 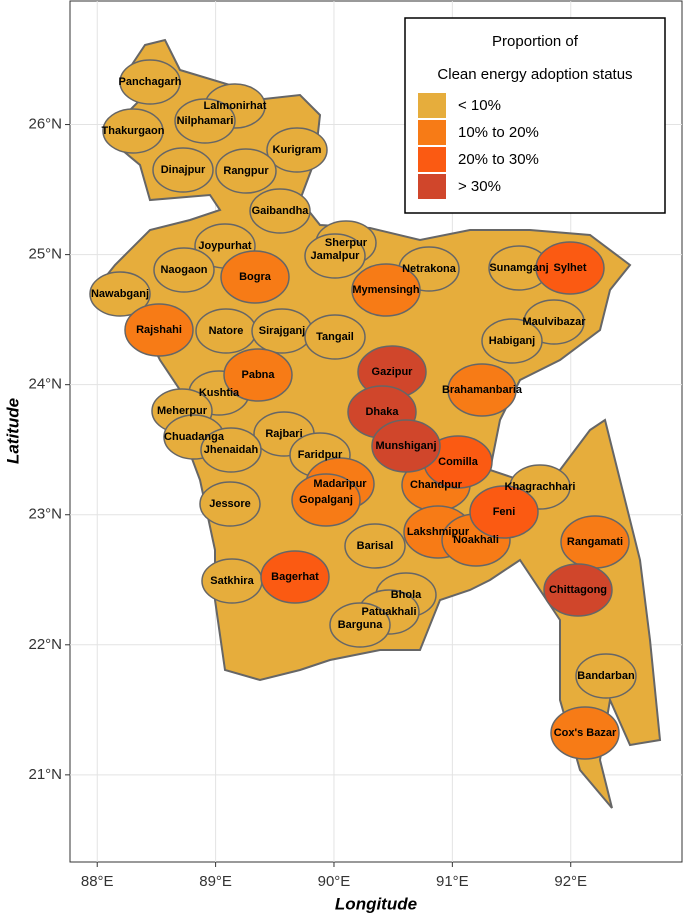 What do you see at coordinates (429, 269) in the screenshot?
I see `district-label: Netrakona` at bounding box center [429, 269].